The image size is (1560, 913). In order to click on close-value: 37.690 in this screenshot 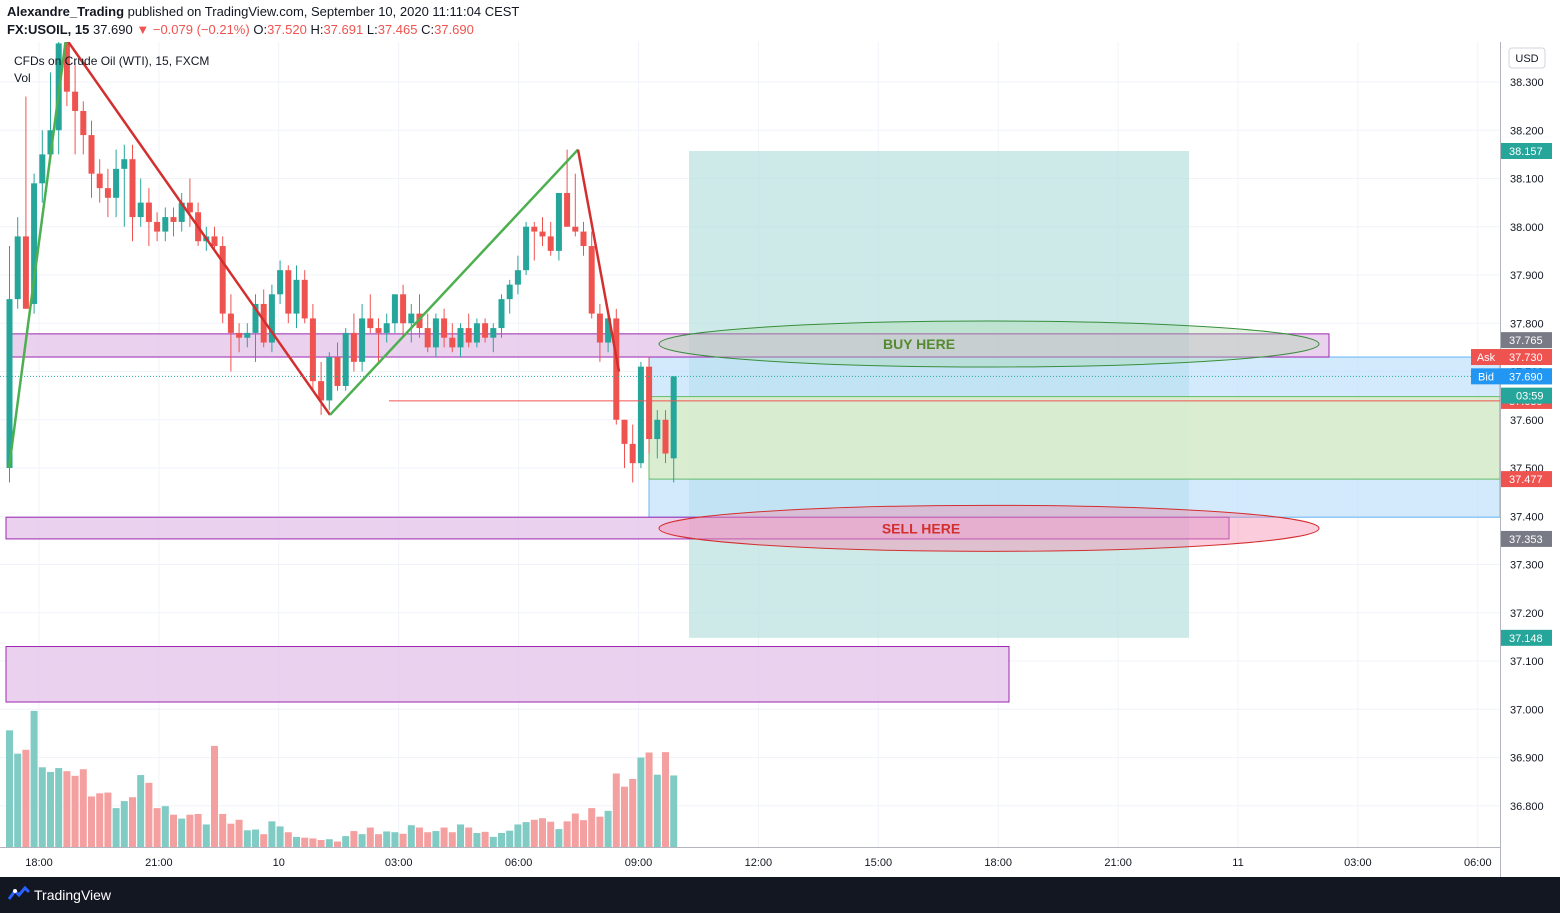, I will do `click(454, 29)`.